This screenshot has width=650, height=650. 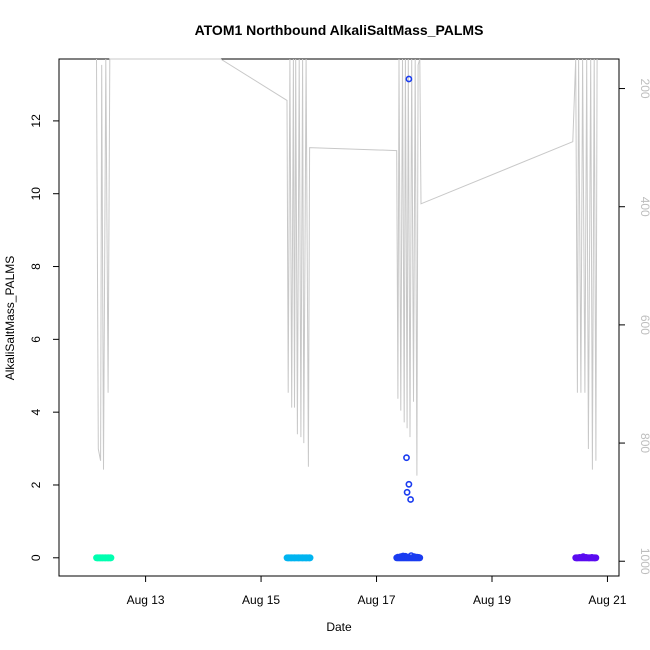 I want to click on x-axis: Aug 13 Aug 15 Aug 17 Aug 19 Aug 21, so click(x=377, y=591).